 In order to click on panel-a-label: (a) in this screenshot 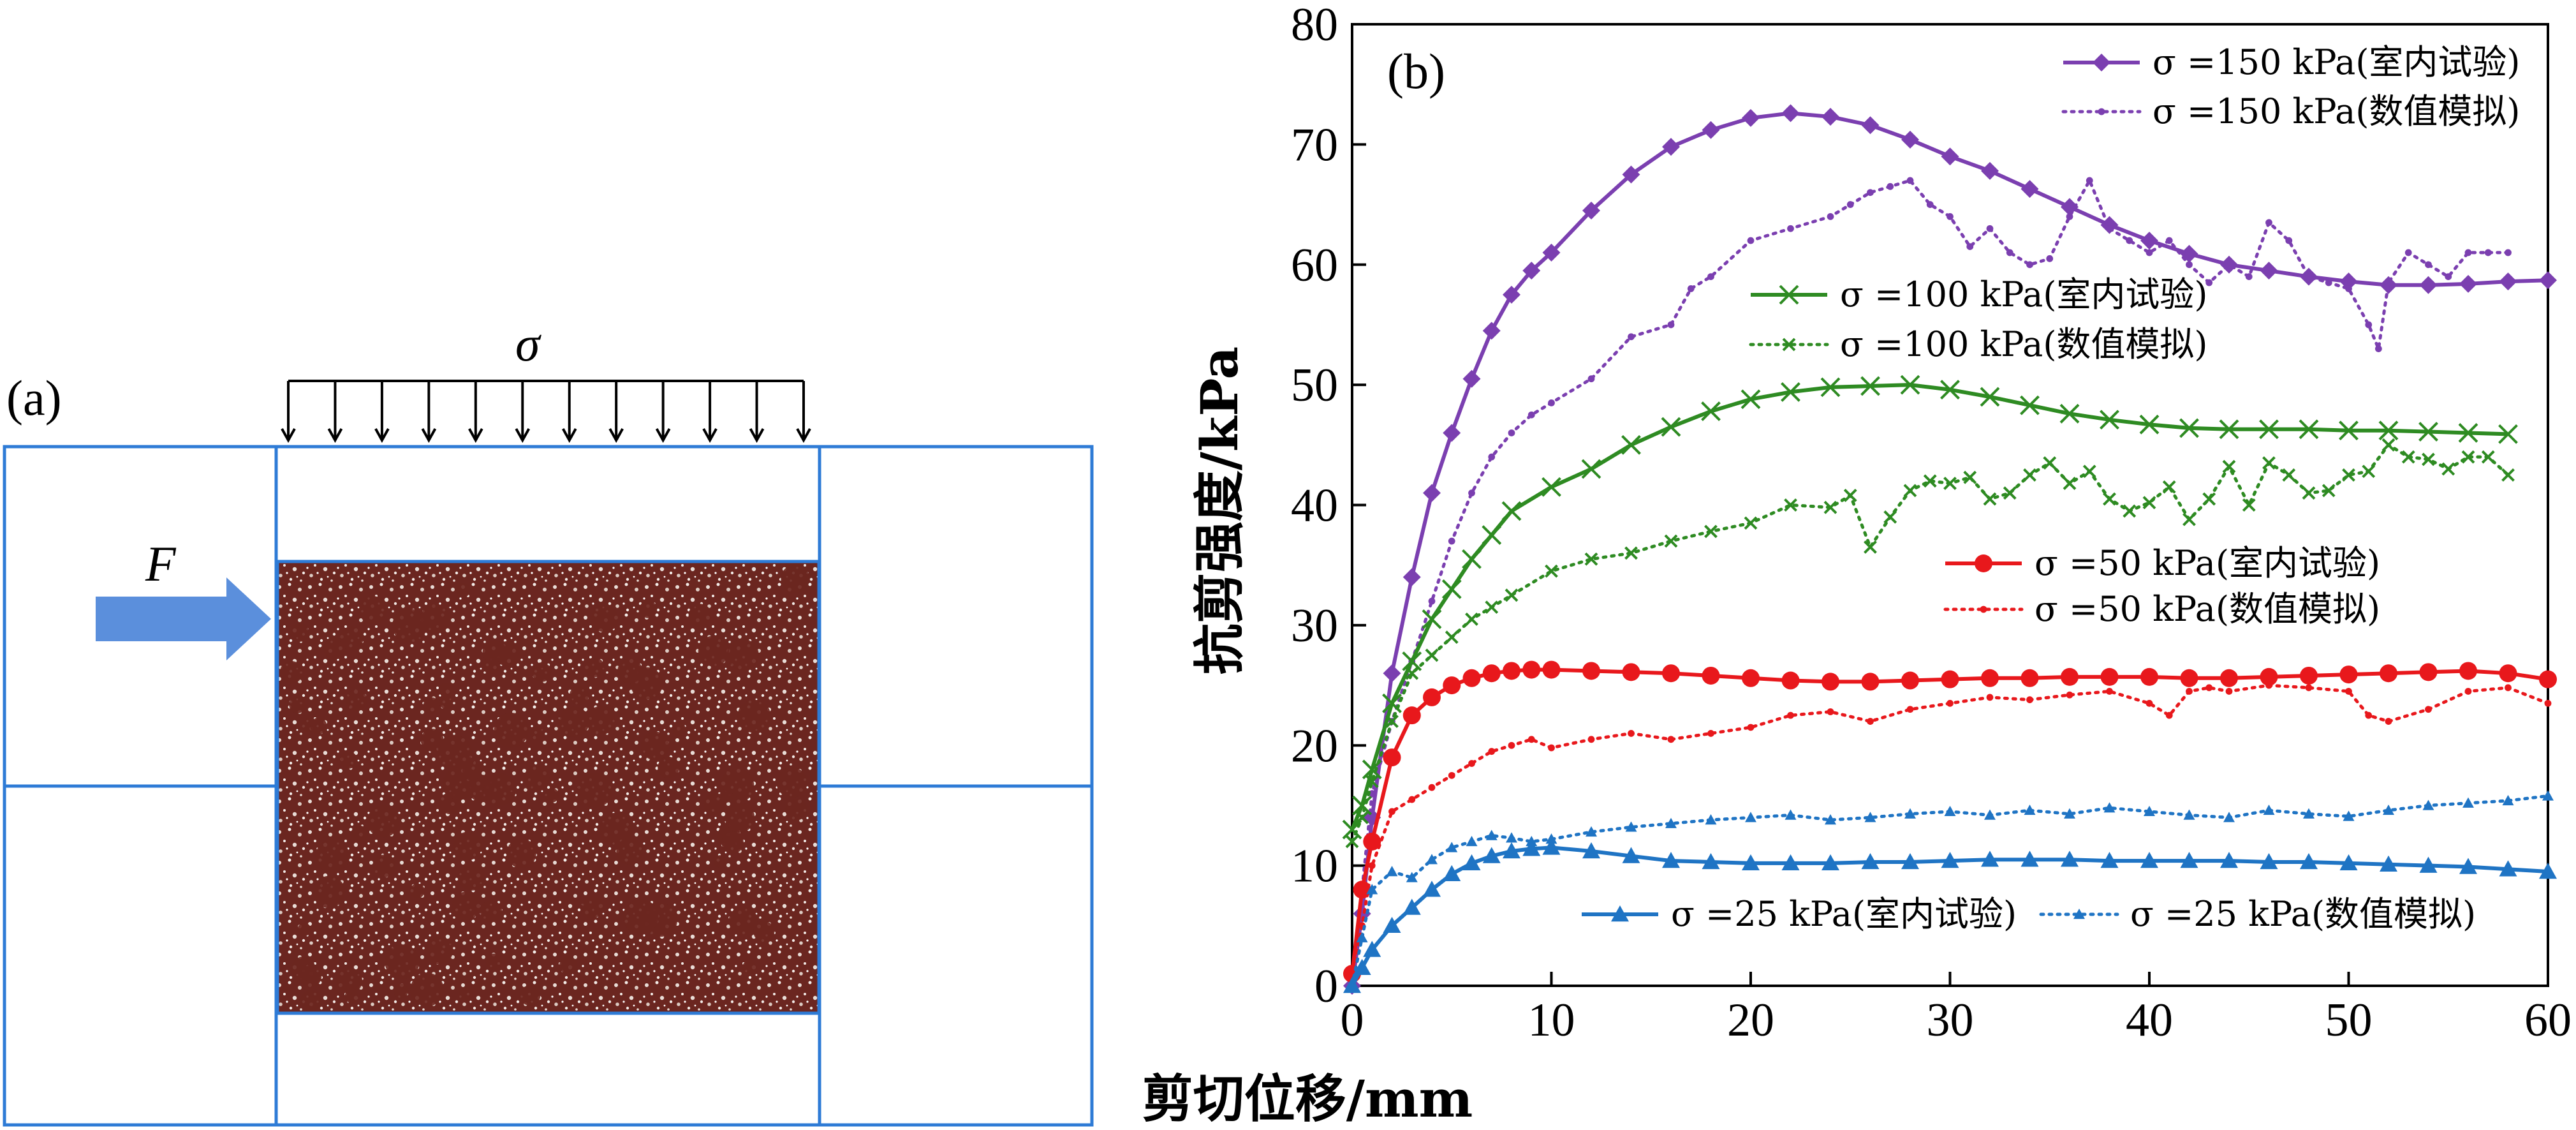, I will do `click(34, 398)`.